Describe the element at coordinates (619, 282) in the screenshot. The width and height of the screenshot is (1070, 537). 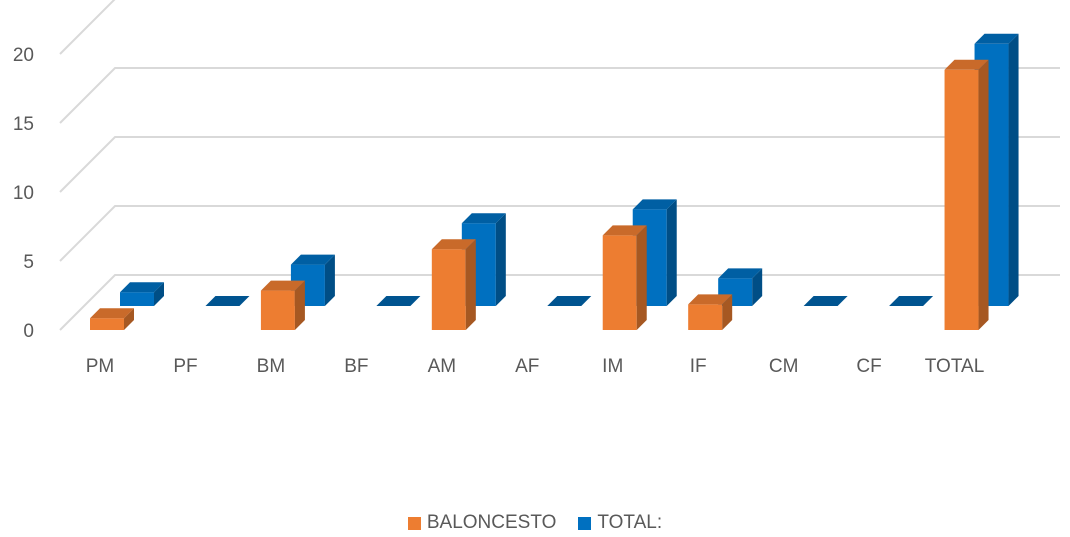
I see `bar-baloncesto-im-front` at that location.